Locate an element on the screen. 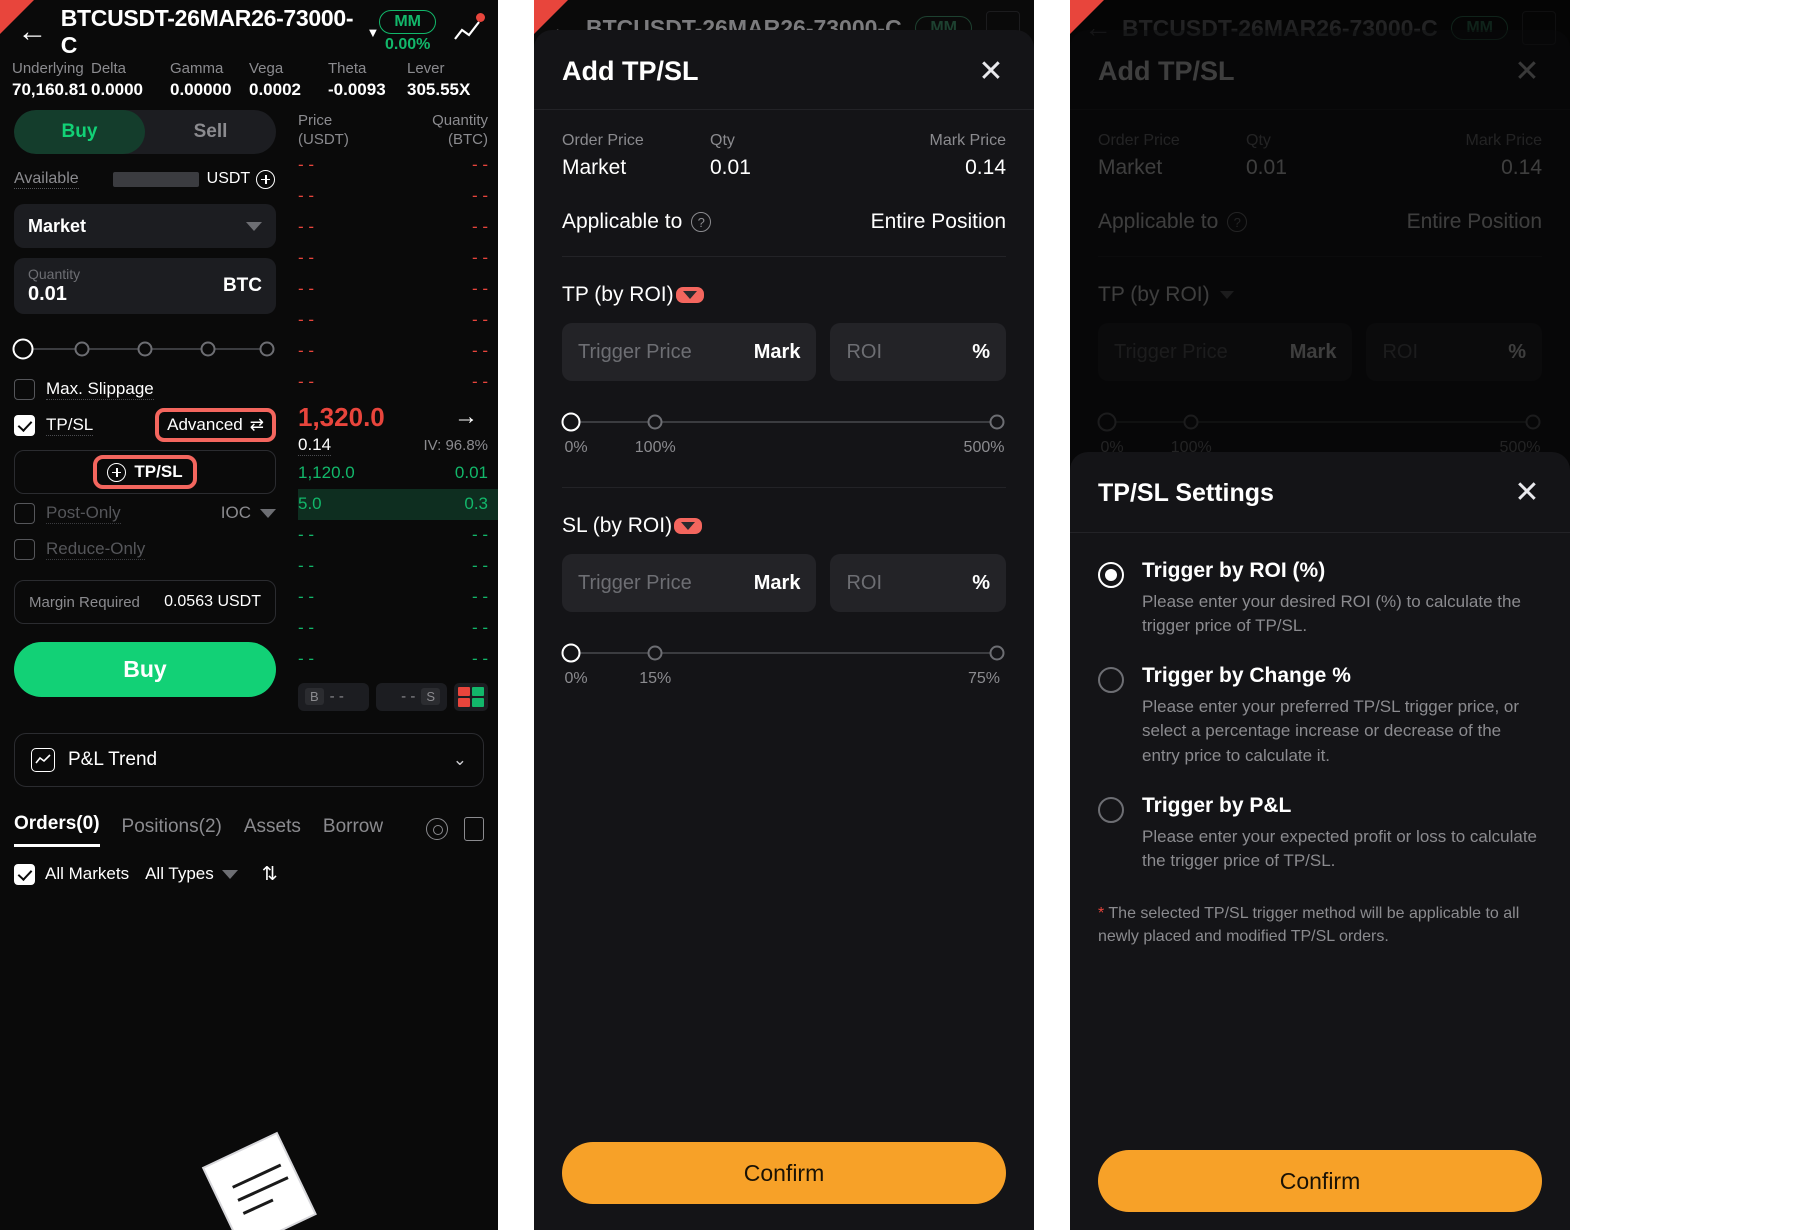 The height and width of the screenshot is (1230, 1816). advanced-toggle: Advanced ⇄ is located at coordinates (215, 425).